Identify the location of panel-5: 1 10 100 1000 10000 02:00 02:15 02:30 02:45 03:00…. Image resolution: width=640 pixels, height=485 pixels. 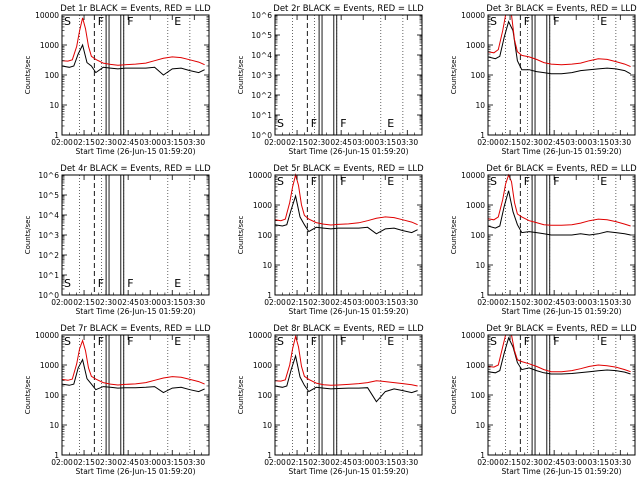
(330, 240).